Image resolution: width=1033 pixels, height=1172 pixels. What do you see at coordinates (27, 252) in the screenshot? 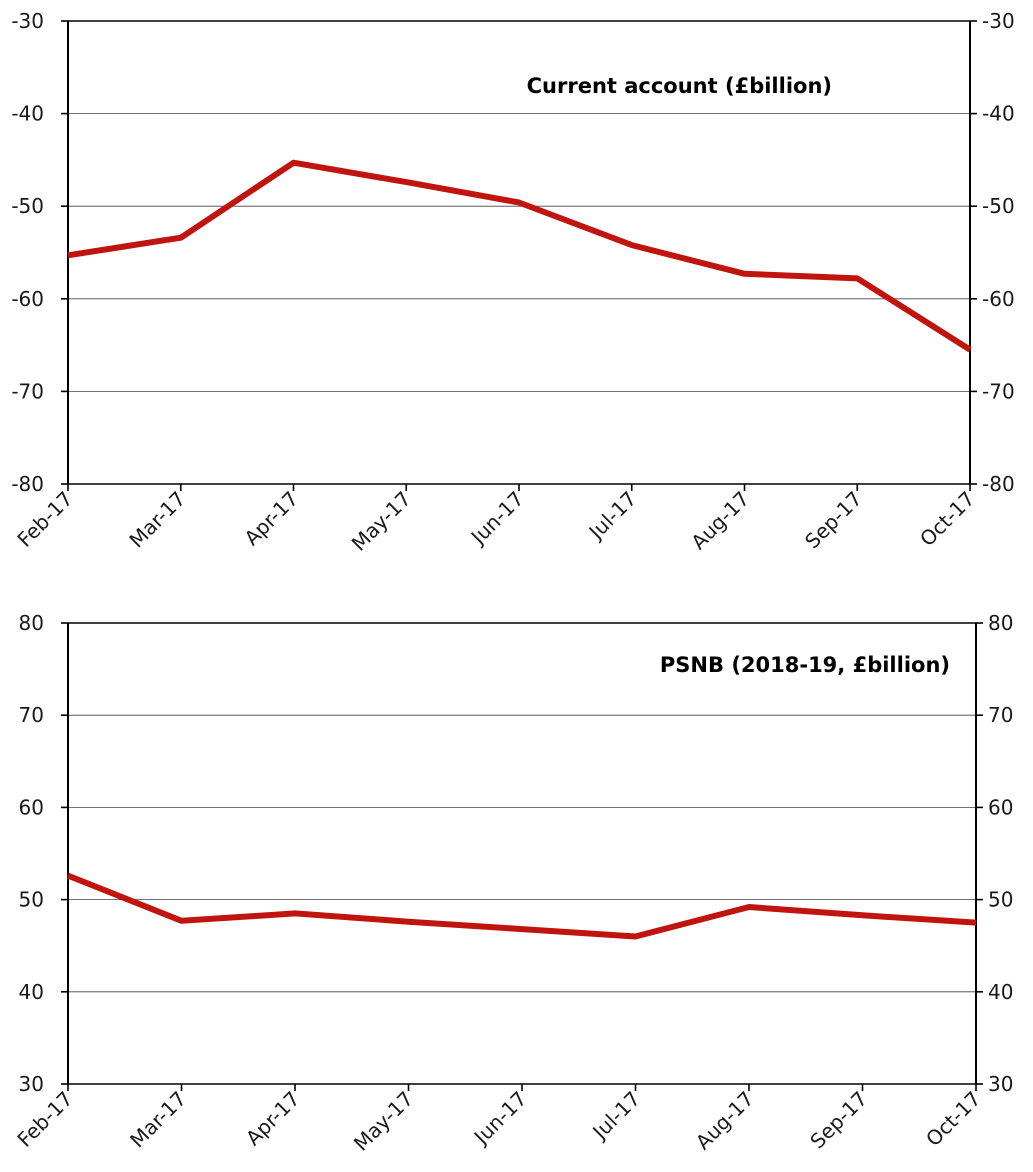
I see `left-y-tick-labels: -30 -40 -50 -60 -70 -80` at bounding box center [27, 252].